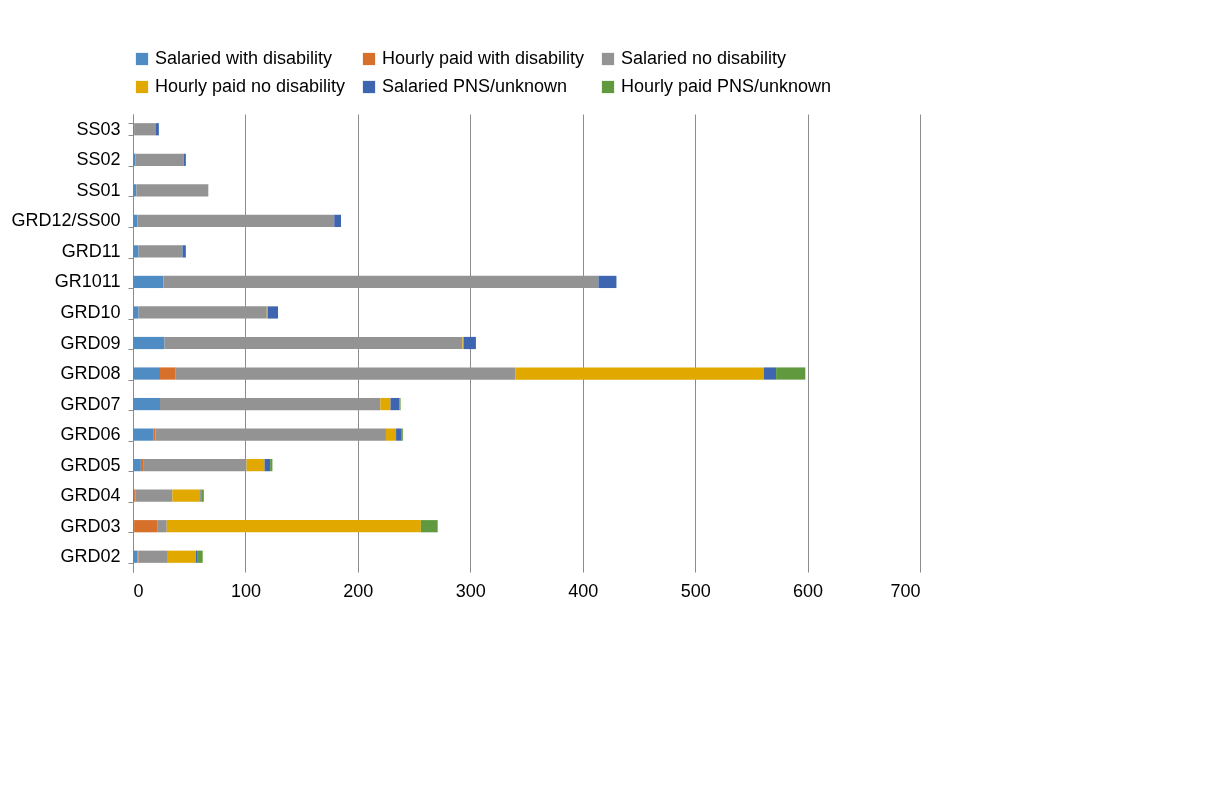 Image resolution: width=1205 pixels, height=808 pixels. What do you see at coordinates (470, 590) in the screenshot?
I see `x-tick-label: 300` at bounding box center [470, 590].